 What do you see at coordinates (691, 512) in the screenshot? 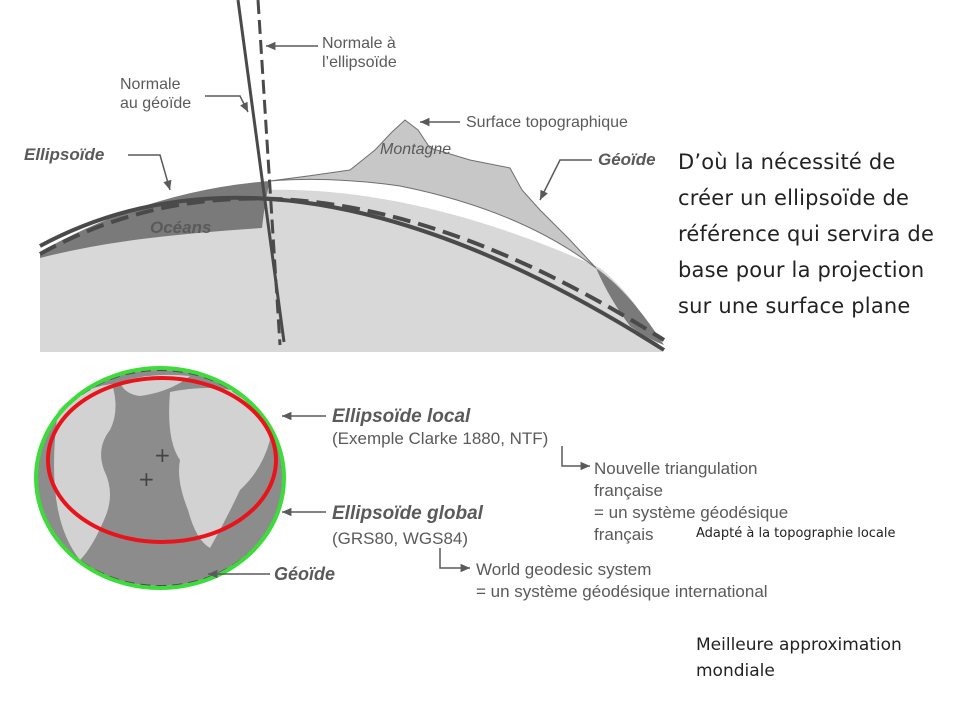
I see `label-ntf-3: = un système géodésique` at bounding box center [691, 512].